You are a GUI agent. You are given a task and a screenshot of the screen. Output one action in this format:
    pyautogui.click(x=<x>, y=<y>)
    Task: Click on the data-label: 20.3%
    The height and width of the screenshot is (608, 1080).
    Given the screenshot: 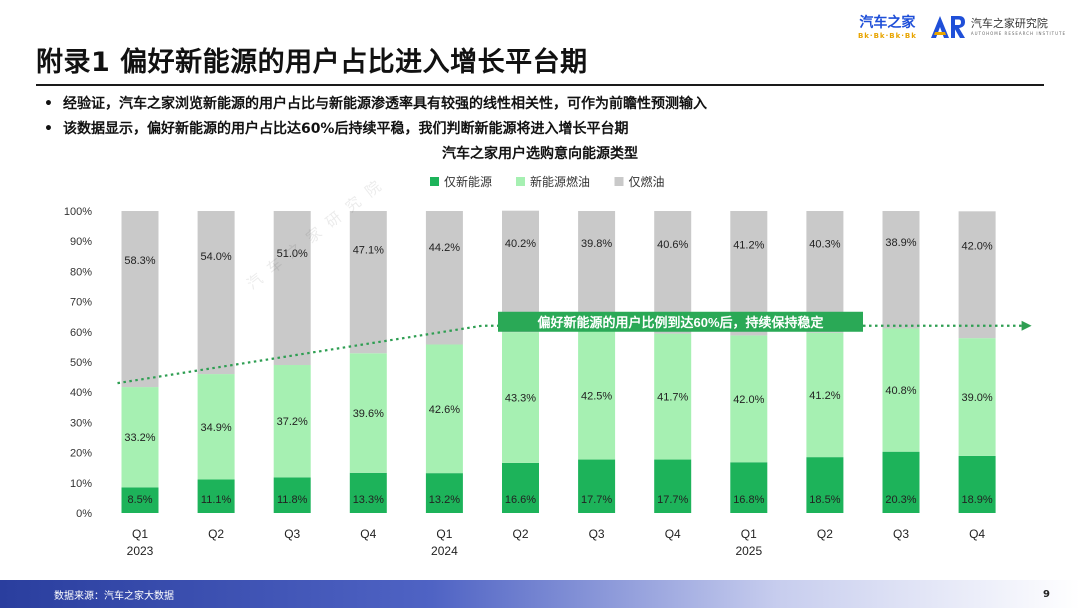 What is the action you would take?
    pyautogui.click(x=900, y=500)
    